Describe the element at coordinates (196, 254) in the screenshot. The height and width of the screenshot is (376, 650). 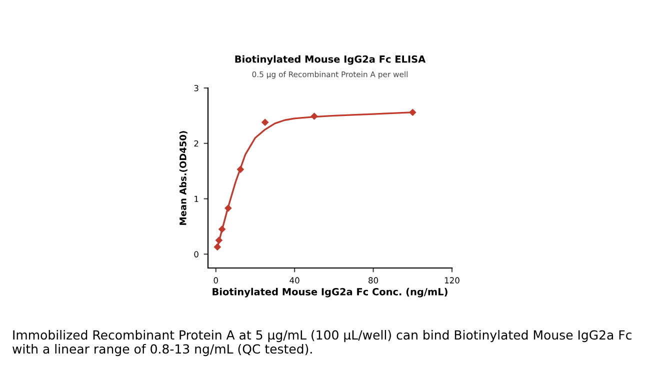
I see `y-tick-label: 0` at that location.